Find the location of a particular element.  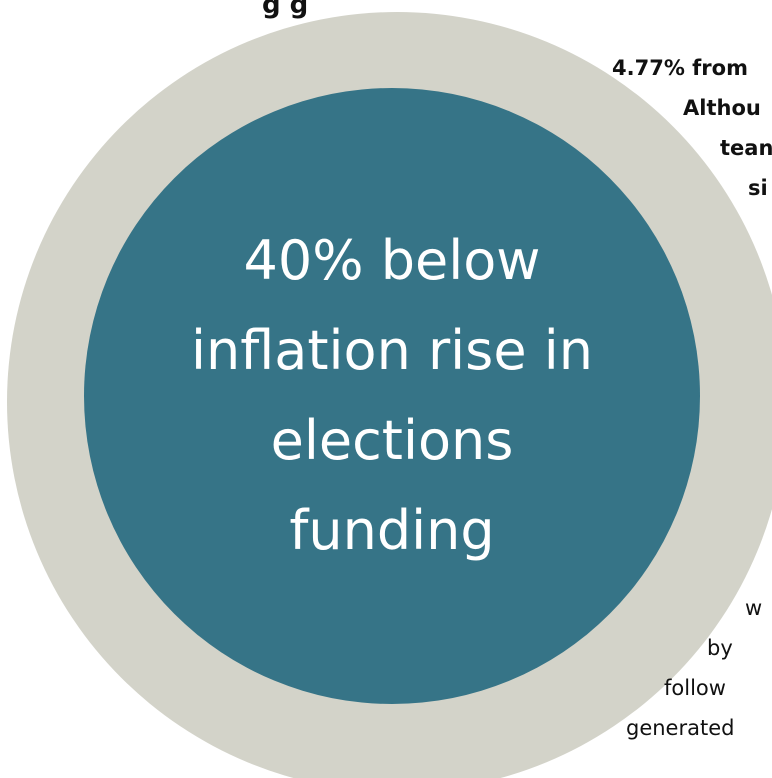

bold-text-line-3: tean is located at coordinates (746, 148).